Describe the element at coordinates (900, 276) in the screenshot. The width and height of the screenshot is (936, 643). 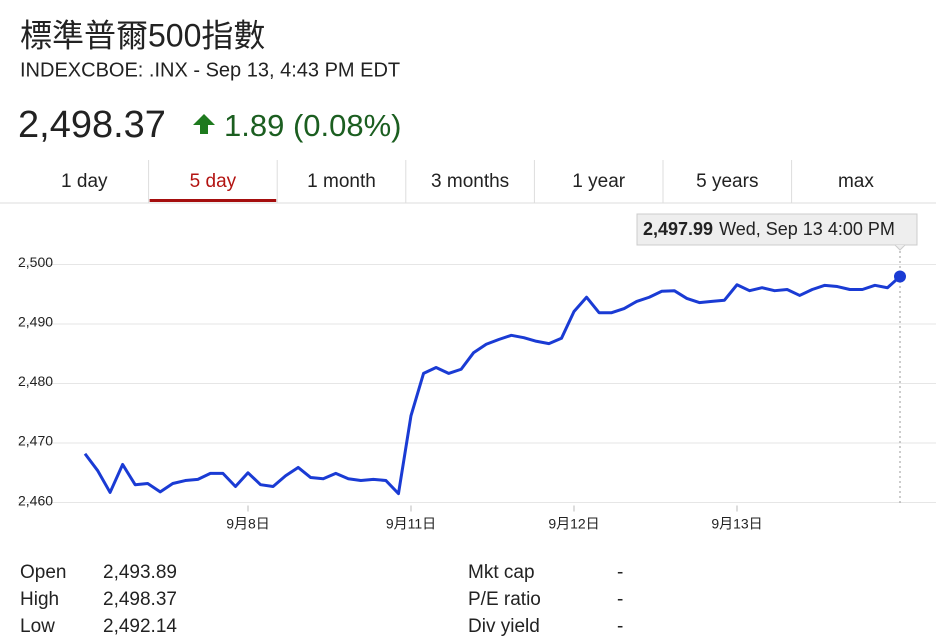
I see `hover-point` at that location.